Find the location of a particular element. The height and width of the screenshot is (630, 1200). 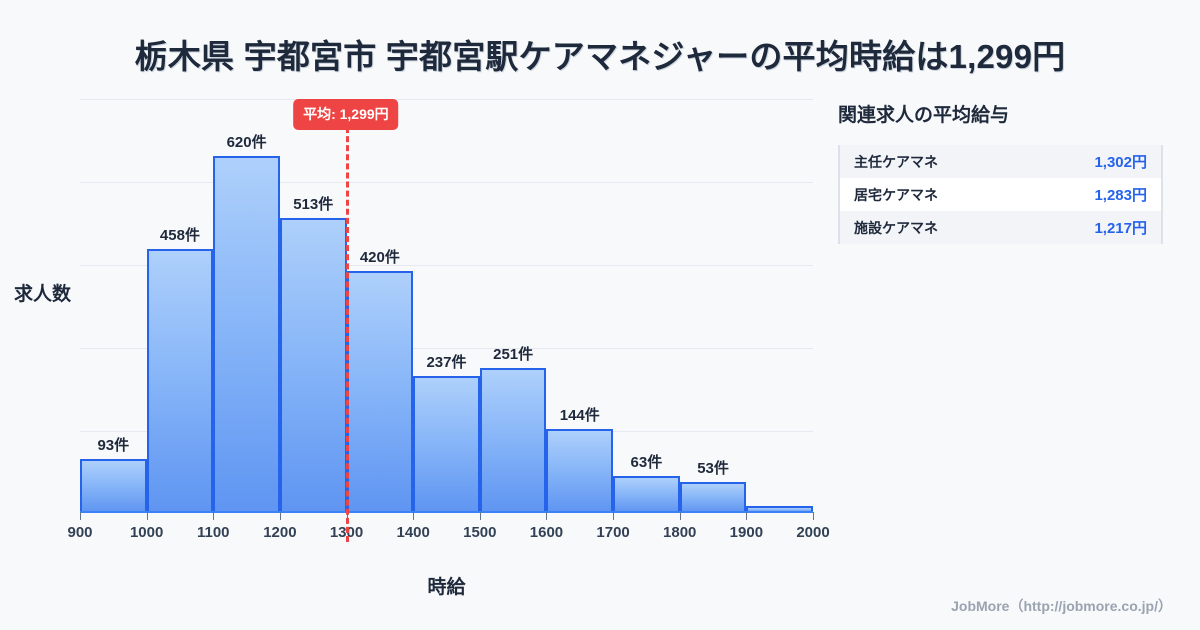

related-salary-row-value: 1,283円 is located at coordinates (1120, 195).